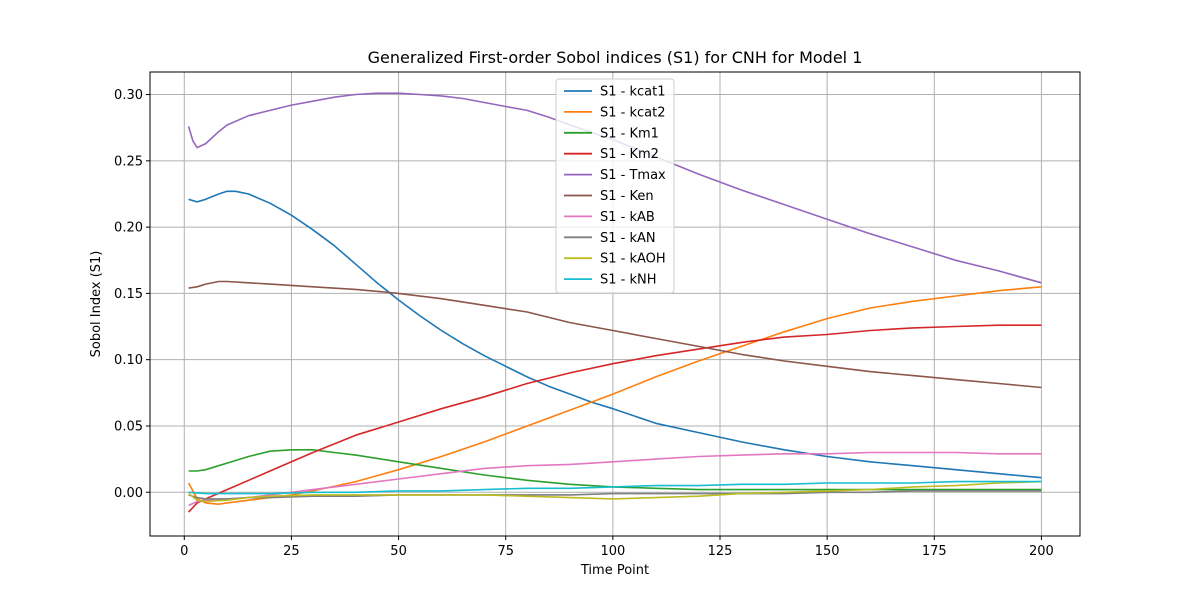 The width and height of the screenshot is (1200, 600). What do you see at coordinates (128, 360) in the screenshot?
I see `y-tick-label: 0.10` at bounding box center [128, 360].